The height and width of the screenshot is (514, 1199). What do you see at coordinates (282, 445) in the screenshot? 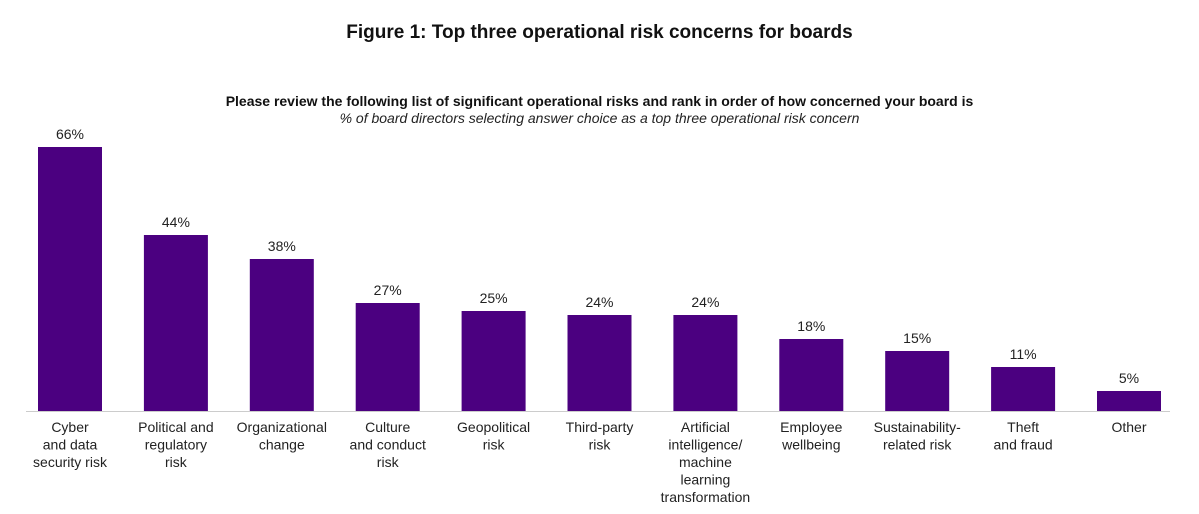
I see `category-label: change` at bounding box center [282, 445].